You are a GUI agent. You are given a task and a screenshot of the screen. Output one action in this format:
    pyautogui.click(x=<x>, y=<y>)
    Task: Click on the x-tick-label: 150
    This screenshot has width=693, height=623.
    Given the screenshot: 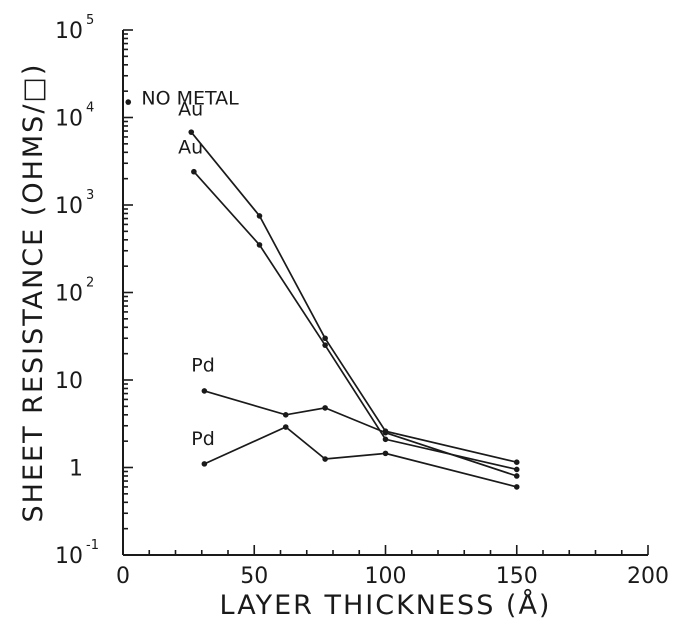 What is the action you would take?
    pyautogui.click(x=517, y=576)
    